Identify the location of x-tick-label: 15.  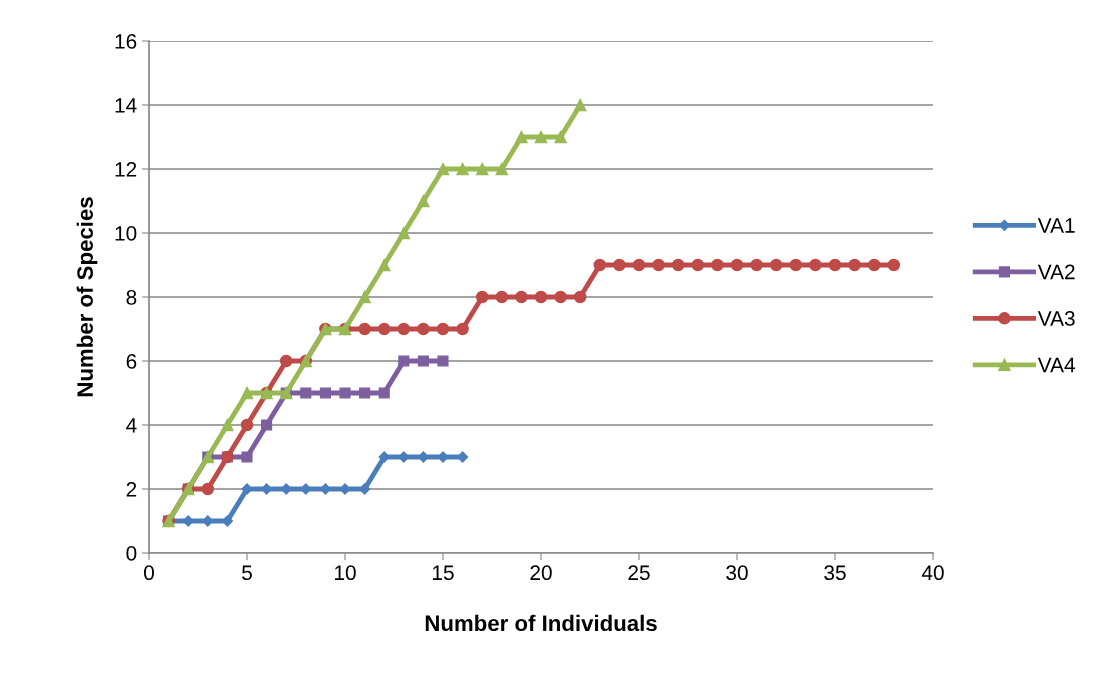
(443, 573).